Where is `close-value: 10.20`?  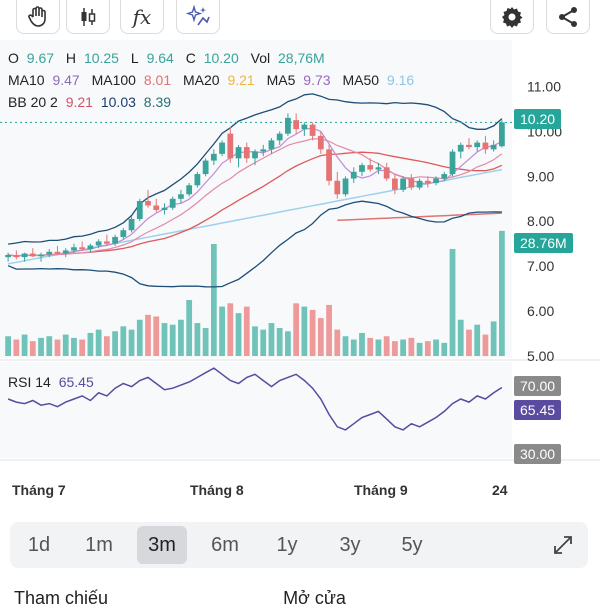
close-value: 10.20 is located at coordinates (221, 58).